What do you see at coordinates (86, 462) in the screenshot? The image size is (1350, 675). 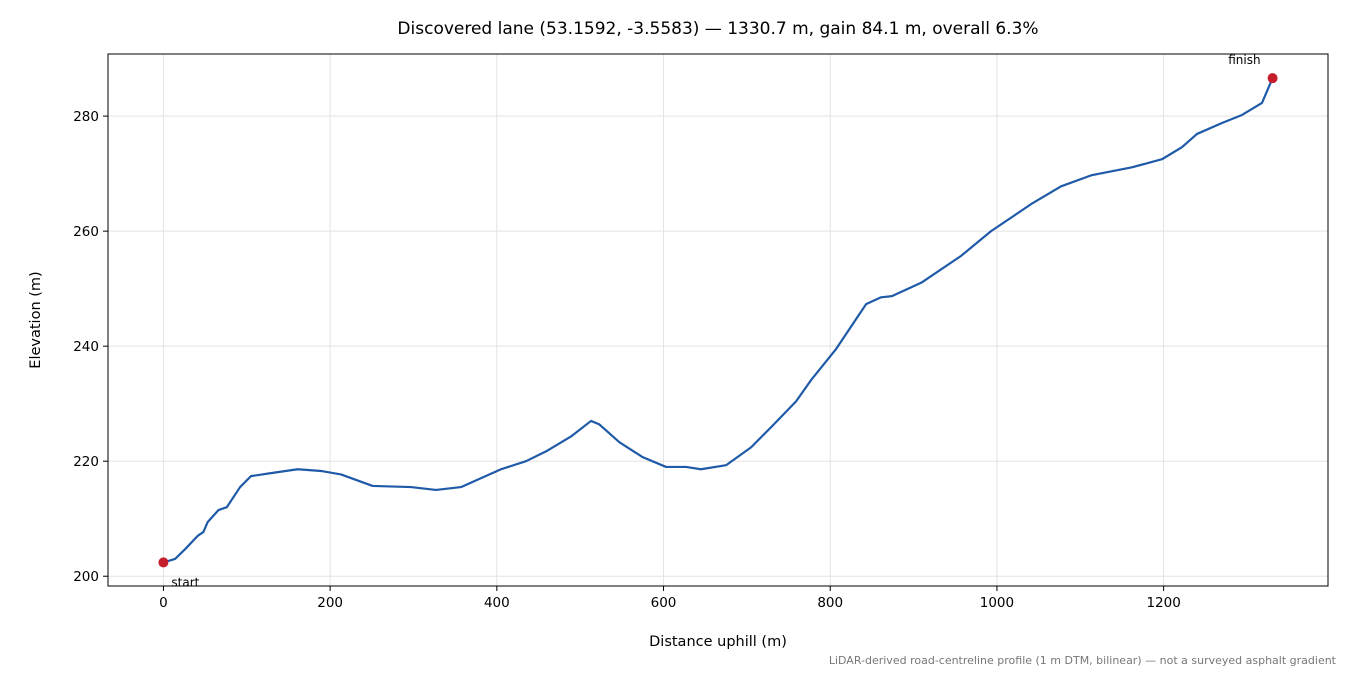 I see `y-tick-label: 220` at bounding box center [86, 462].